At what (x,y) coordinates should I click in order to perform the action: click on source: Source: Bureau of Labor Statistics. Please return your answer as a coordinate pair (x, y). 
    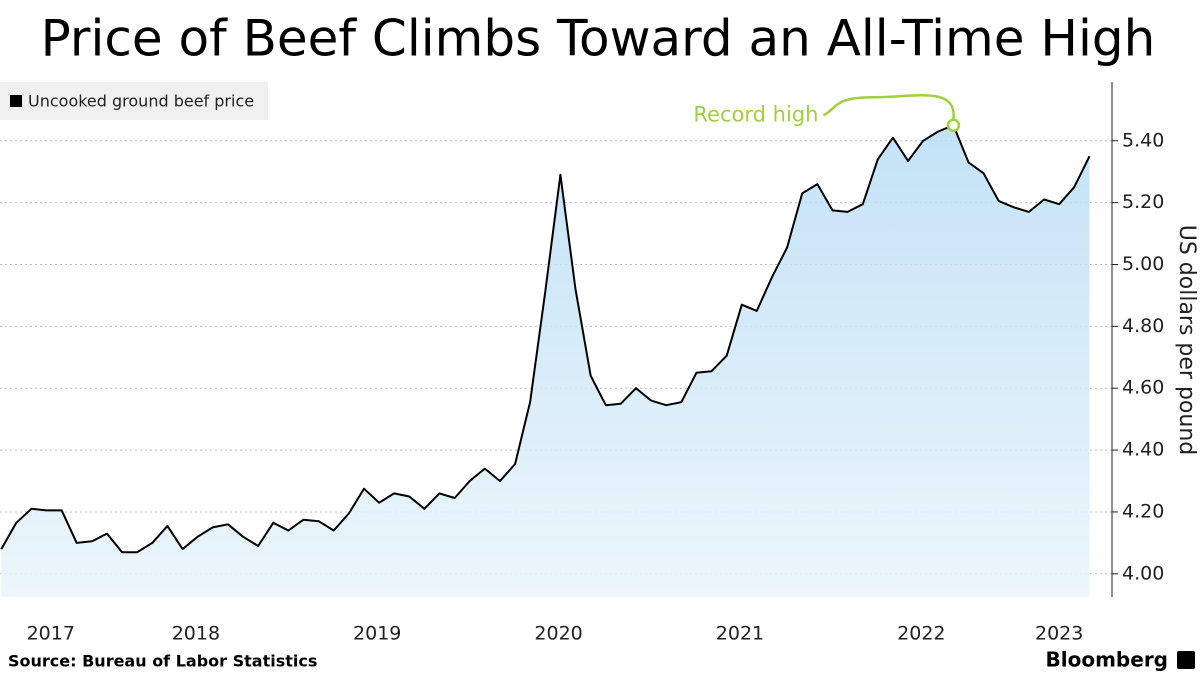
    Looking at the image, I should click on (162, 661).